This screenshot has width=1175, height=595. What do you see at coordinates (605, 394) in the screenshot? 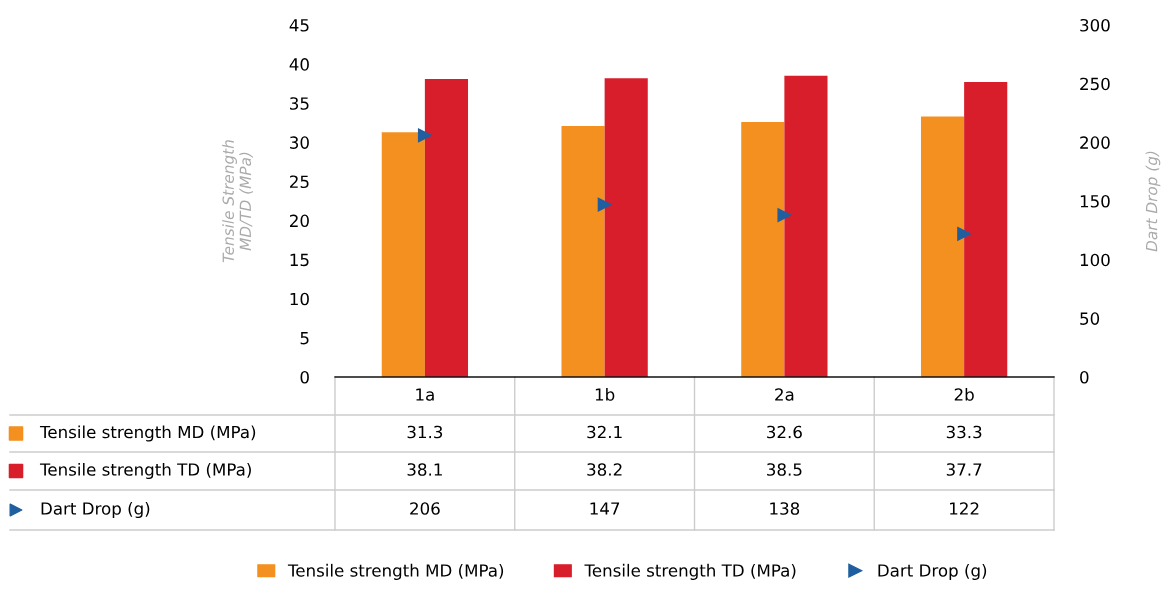
I see `x-tick-label: 1b` at bounding box center [605, 394].